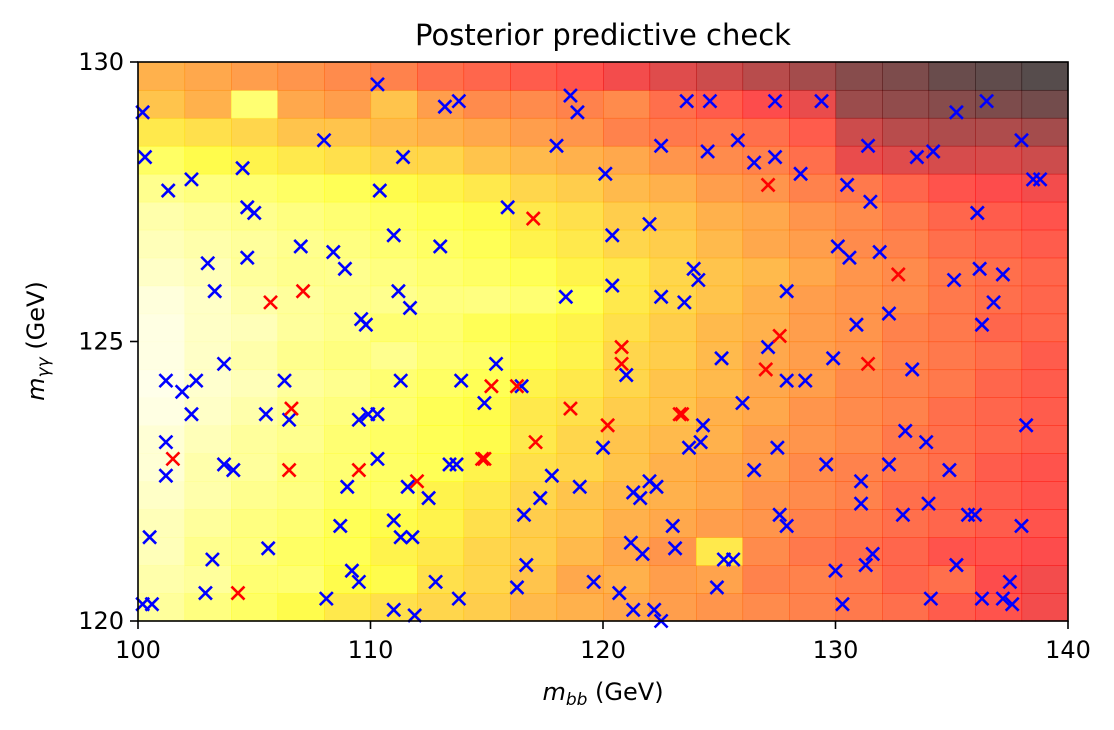 This screenshot has width=1114, height=730. Describe the element at coordinates (603, 642) in the screenshot. I see `x-axis: 100 110 120 130 140` at that location.